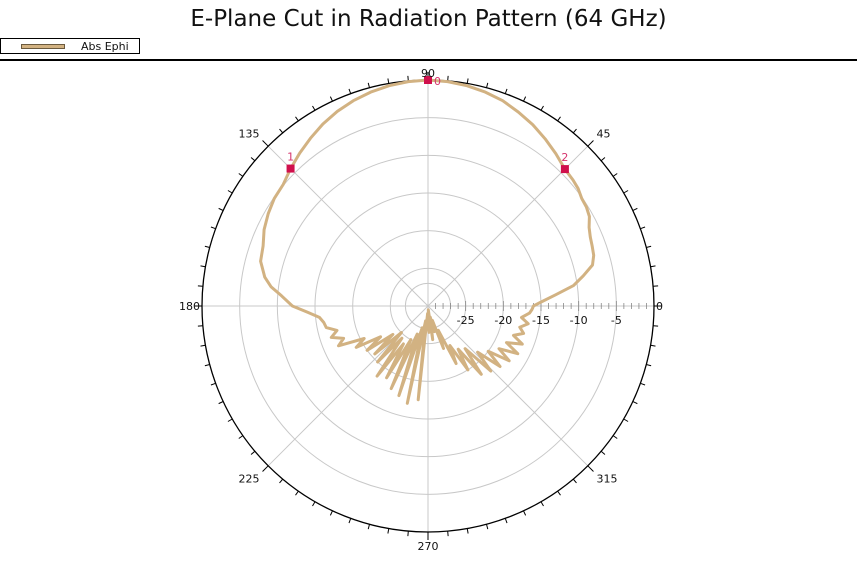  Describe the element at coordinates (466, 320) in the screenshot. I see `radial-label--25: -25` at that location.